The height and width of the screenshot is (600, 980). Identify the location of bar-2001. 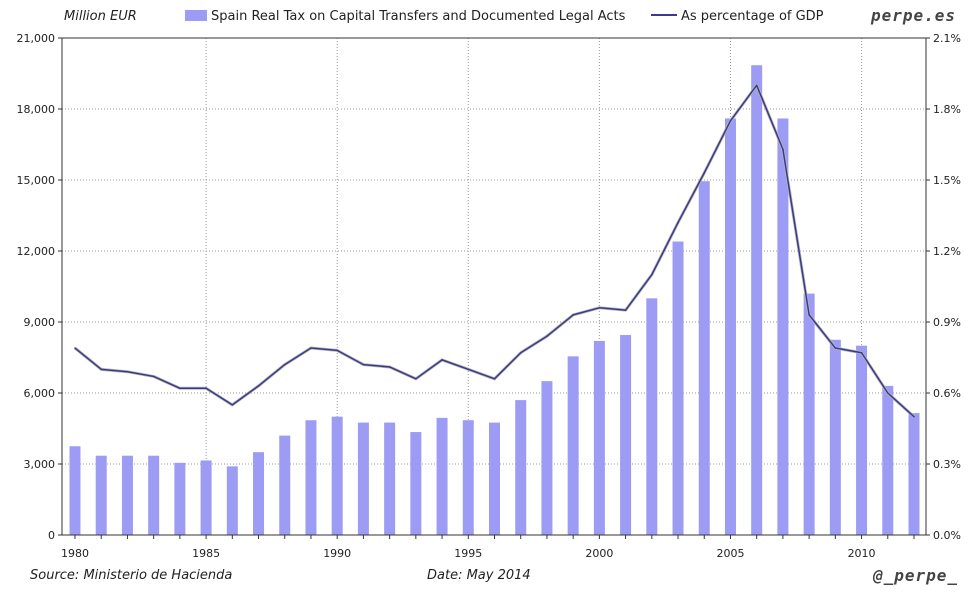
(626, 435).